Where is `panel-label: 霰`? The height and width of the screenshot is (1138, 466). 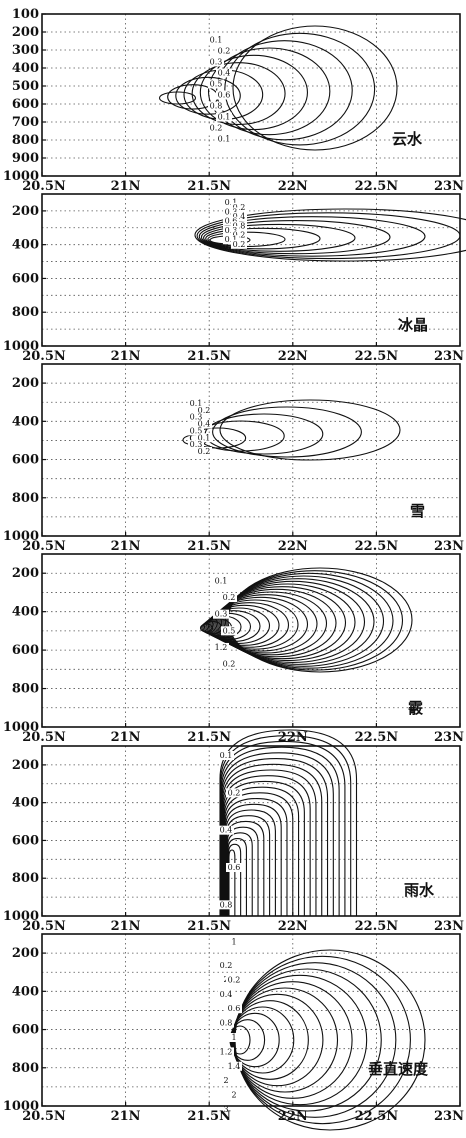 panel-label: 霰 is located at coordinates (416, 708).